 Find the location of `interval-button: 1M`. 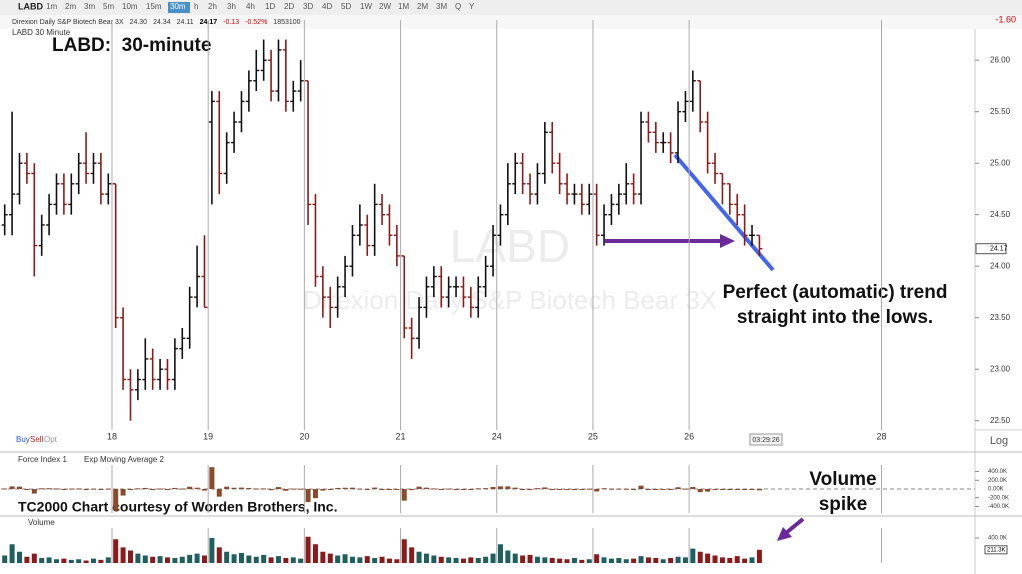

interval-button: 1M is located at coordinates (403, 6).